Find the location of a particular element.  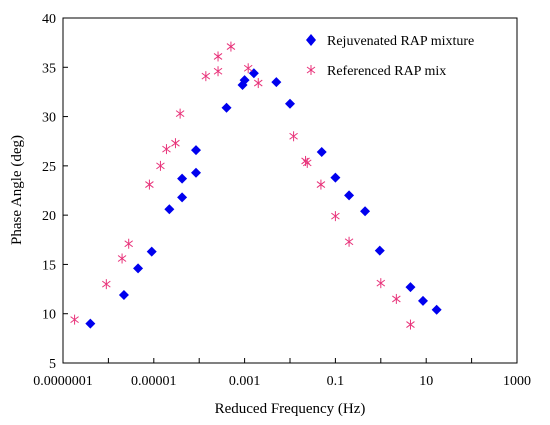

y-tick-label: 10 is located at coordinates (49, 315).